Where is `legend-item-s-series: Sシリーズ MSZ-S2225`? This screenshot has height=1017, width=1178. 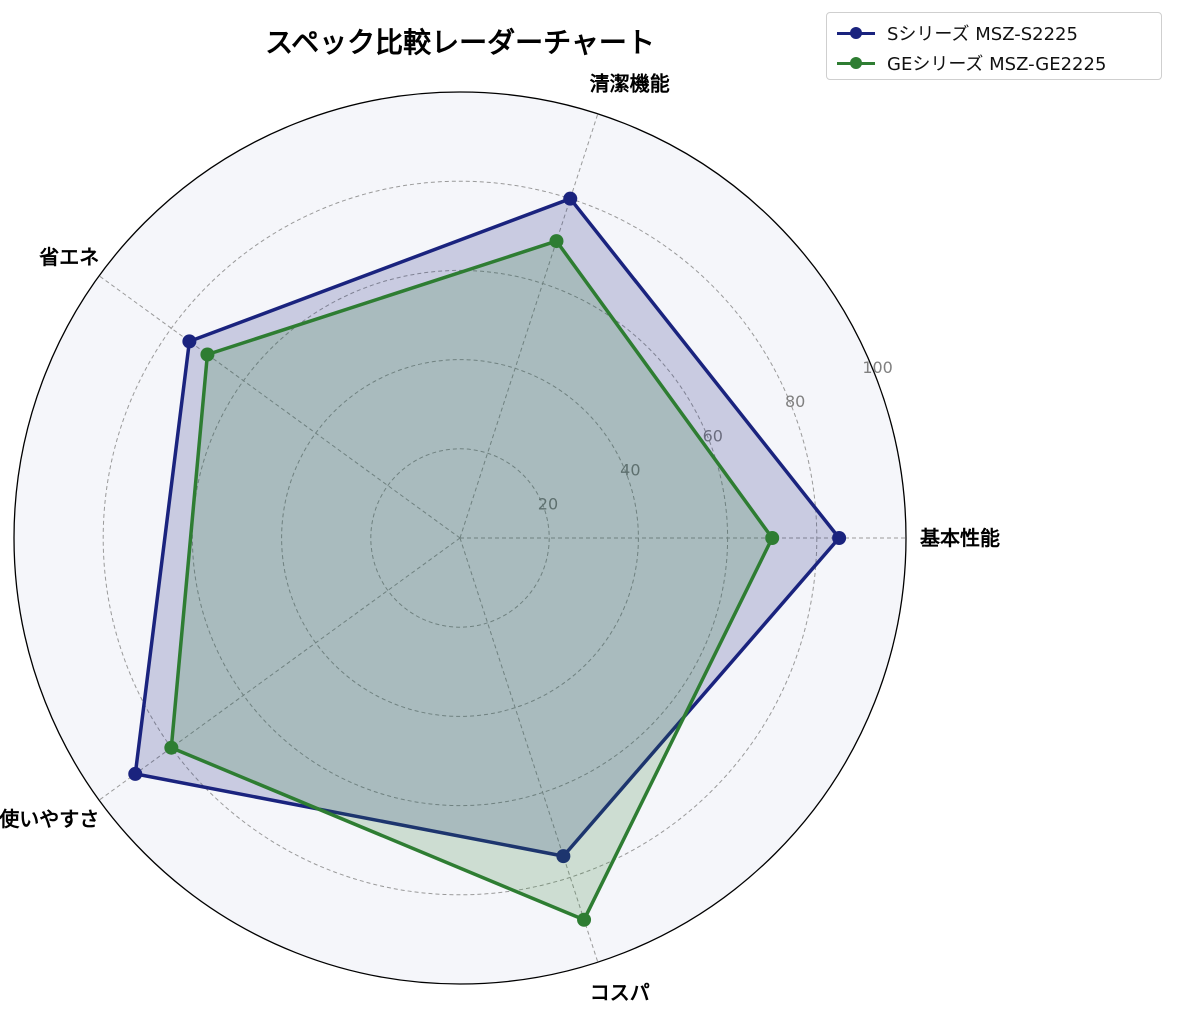
legend-item-s-series: Sシリーズ MSZ-S2225 is located at coordinates (957, 33).